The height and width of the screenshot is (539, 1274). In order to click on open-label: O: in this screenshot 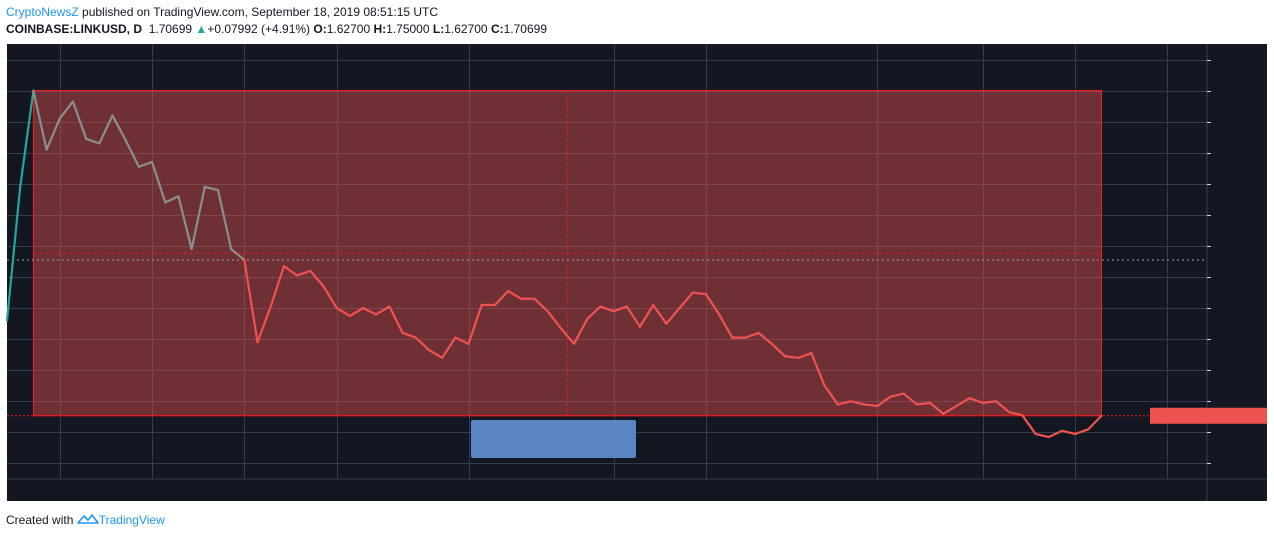, I will do `click(320, 29)`.